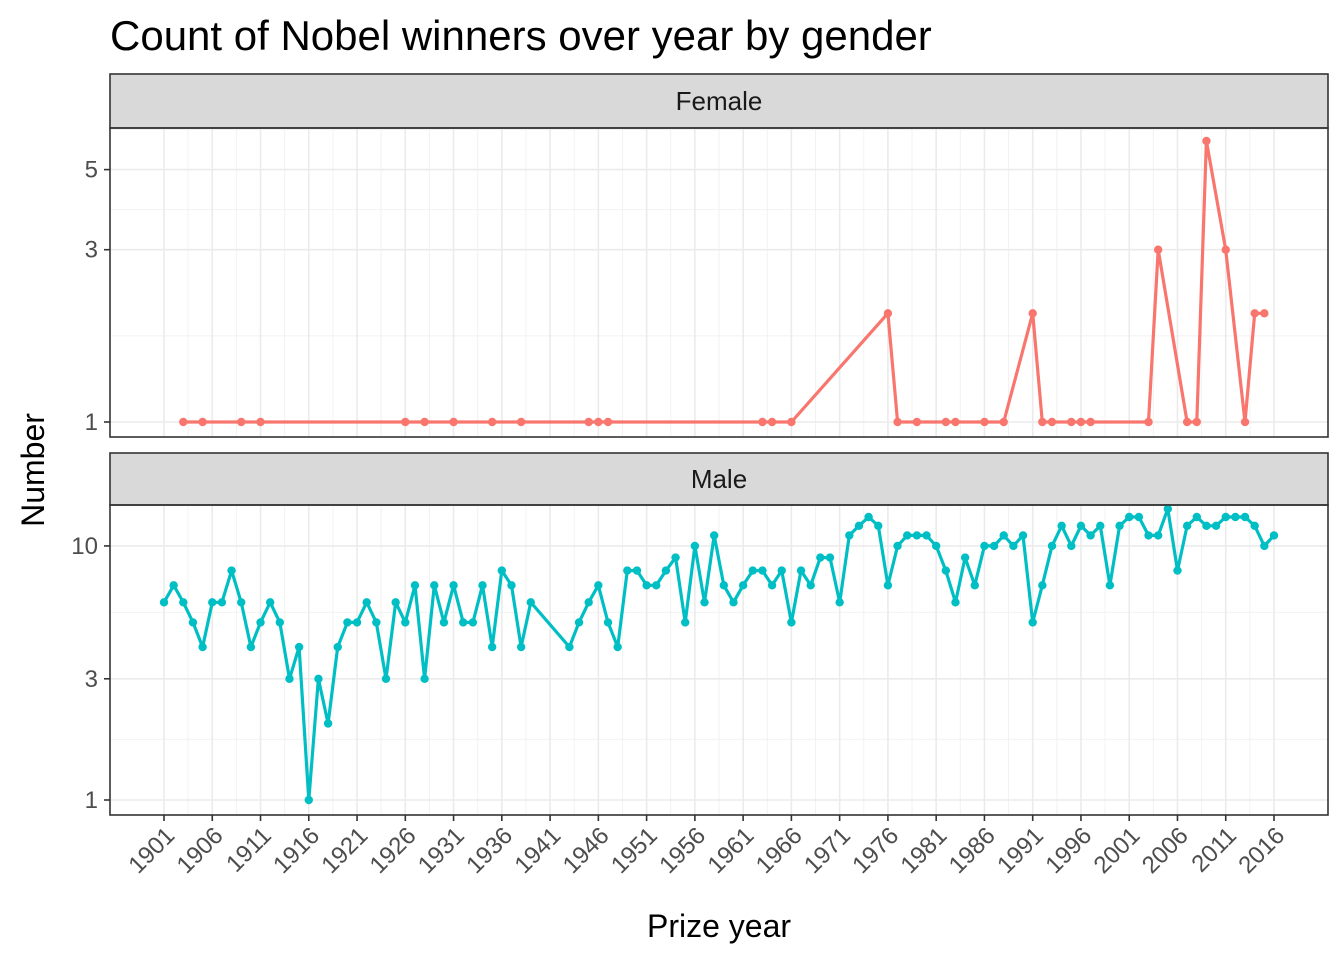 Image resolution: width=1344 pixels, height=965 pixels. I want to click on facet-strip-label: Female, so click(719, 101).